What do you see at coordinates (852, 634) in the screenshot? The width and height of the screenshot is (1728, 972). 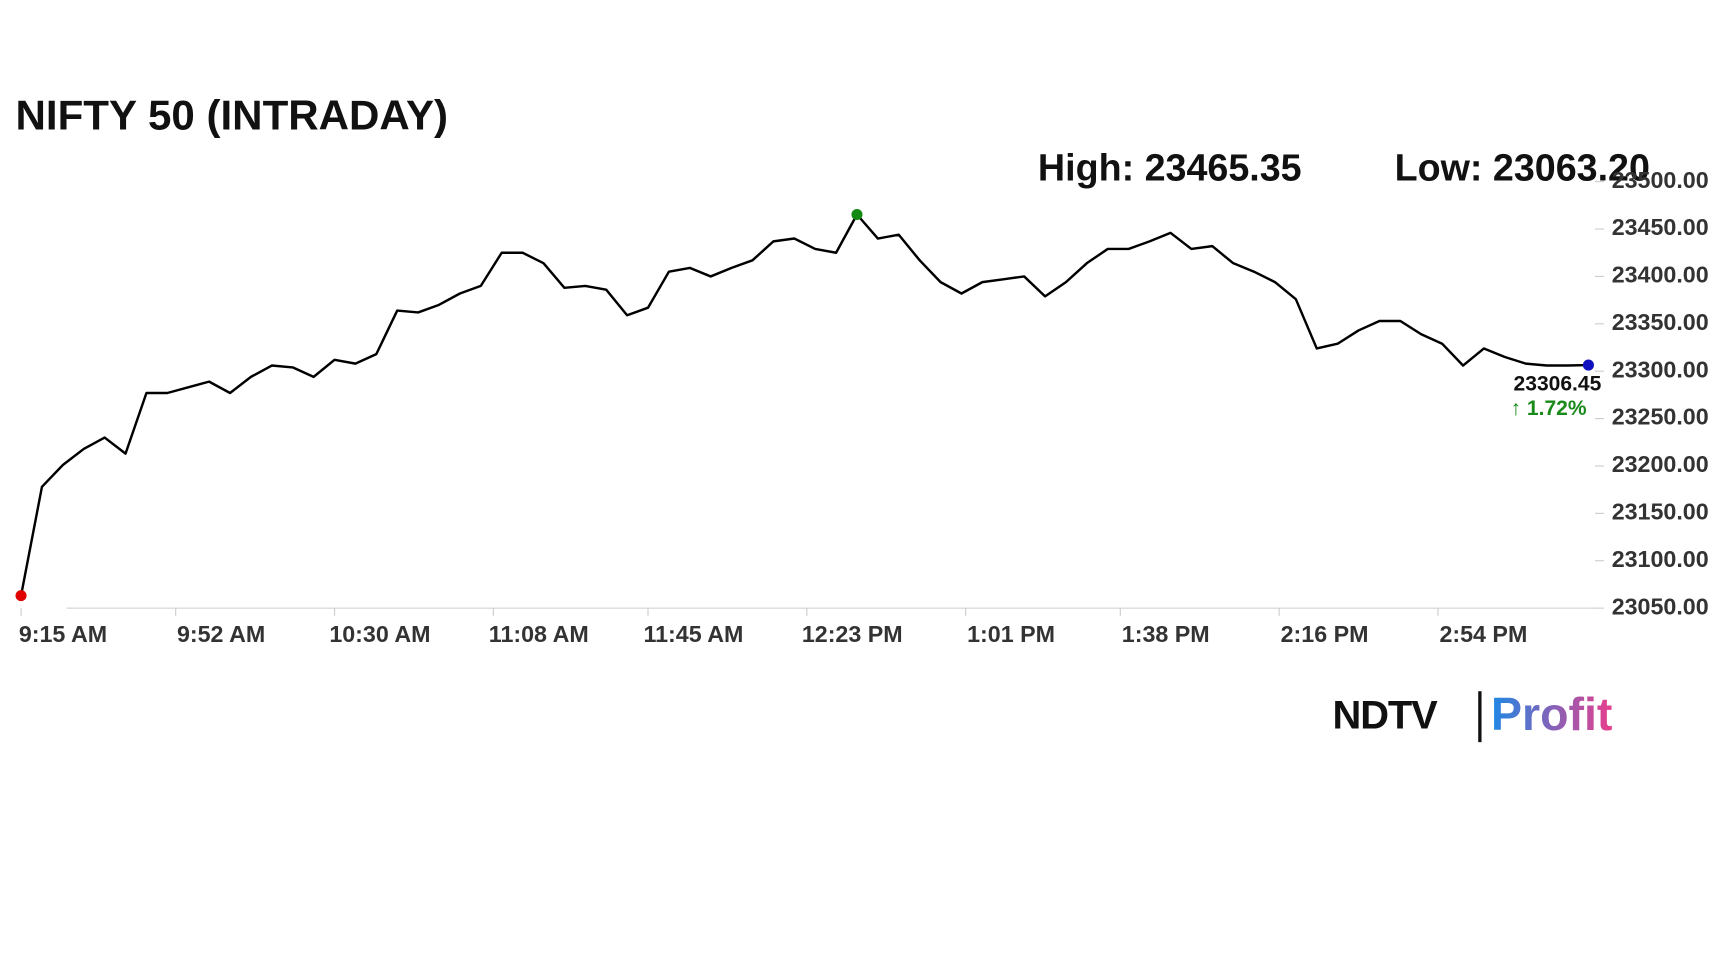 I see `x-tick-label: 12:23 PM` at bounding box center [852, 634].